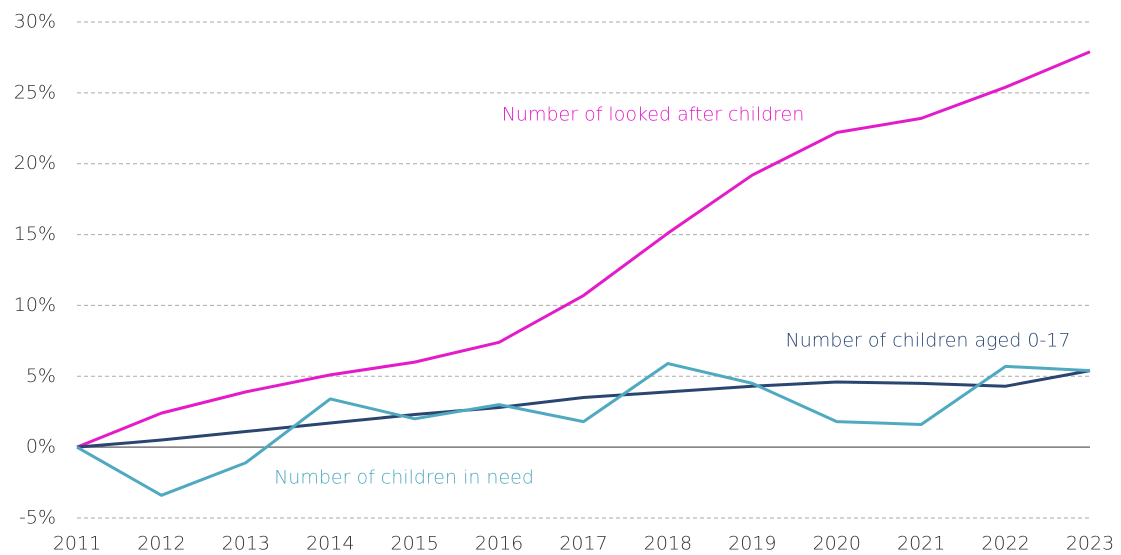 The width and height of the screenshot is (1121, 555). Describe the element at coordinates (35, 163) in the screenshot. I see `y-tick-label: 20%` at that location.